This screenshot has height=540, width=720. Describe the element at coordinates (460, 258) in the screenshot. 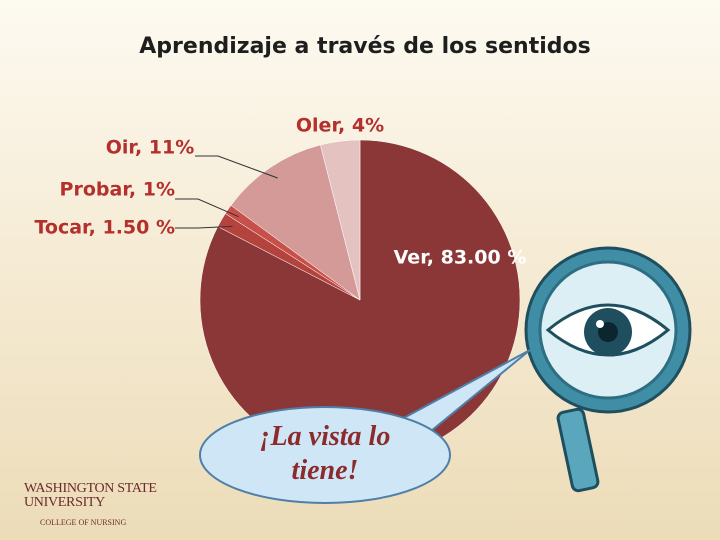

I see `data-label: Ver, 83.00 %` at that location.